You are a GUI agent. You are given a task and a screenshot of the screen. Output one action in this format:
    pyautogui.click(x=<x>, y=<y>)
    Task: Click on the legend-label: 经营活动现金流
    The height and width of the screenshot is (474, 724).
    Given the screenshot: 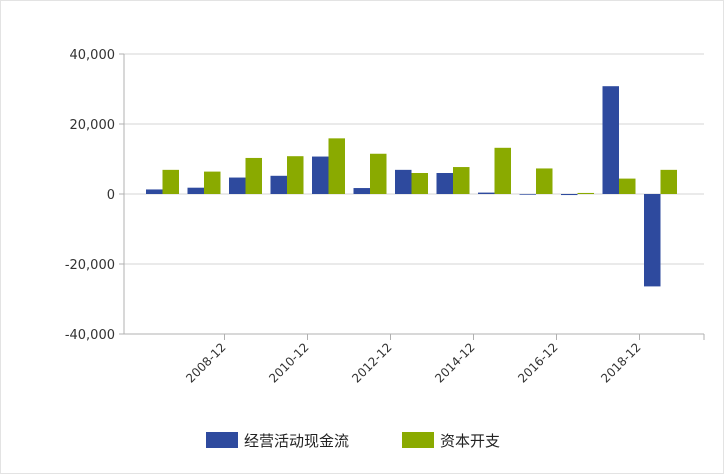 What is the action you would take?
    pyautogui.click(x=296, y=441)
    